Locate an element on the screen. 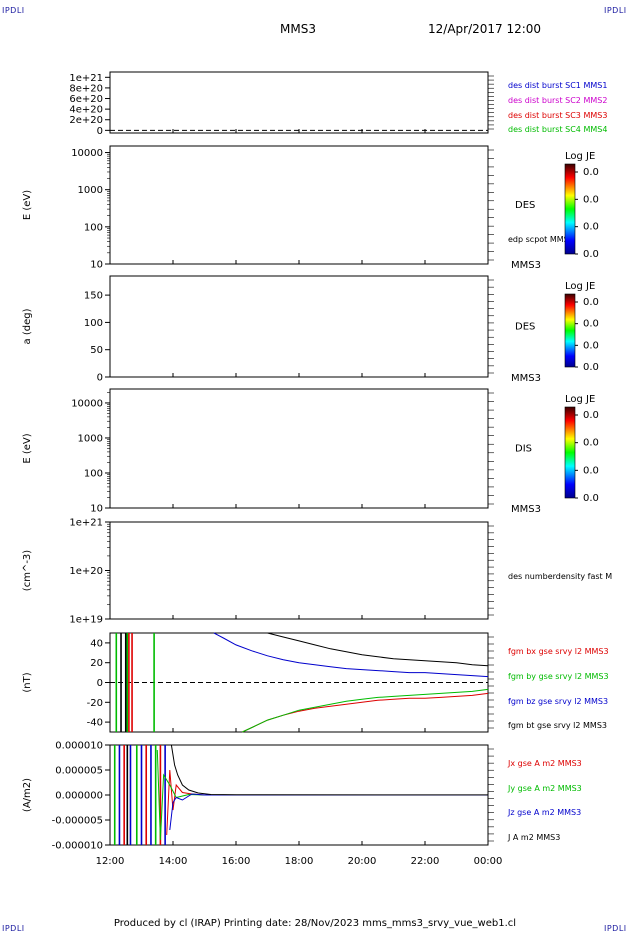 The image size is (630, 934). y-axis-label-p3: a (deg) is located at coordinates (27, 326).